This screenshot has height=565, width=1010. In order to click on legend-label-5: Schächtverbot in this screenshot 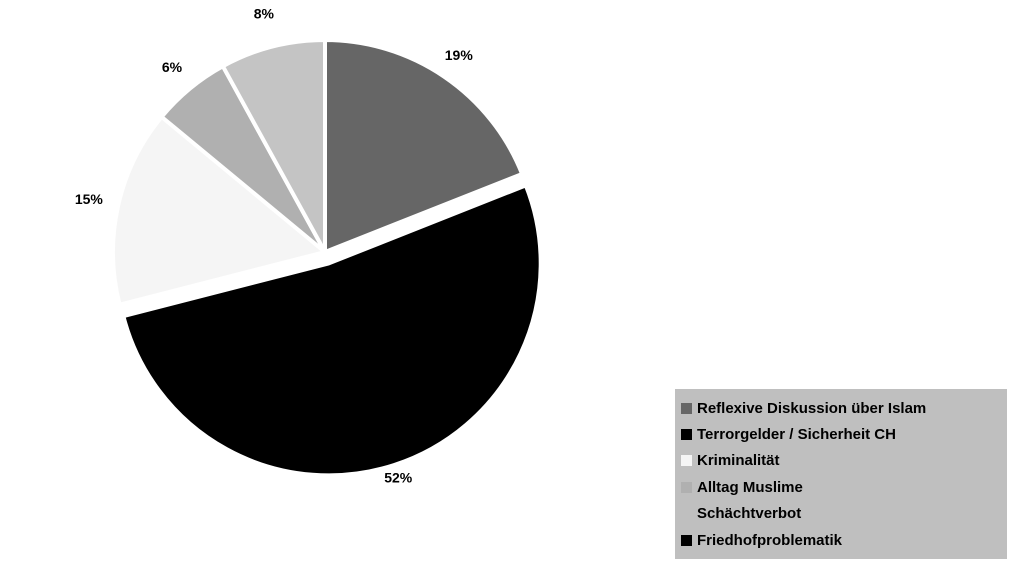, I will do `click(749, 514)`.